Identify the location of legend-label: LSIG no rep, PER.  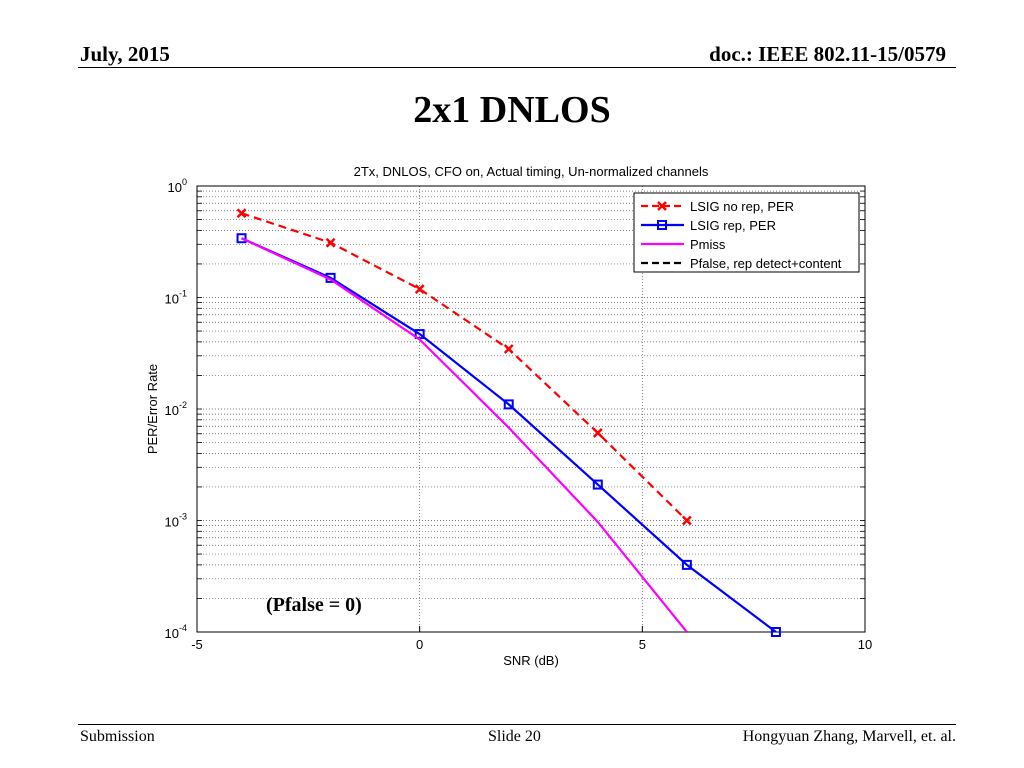
(742, 206).